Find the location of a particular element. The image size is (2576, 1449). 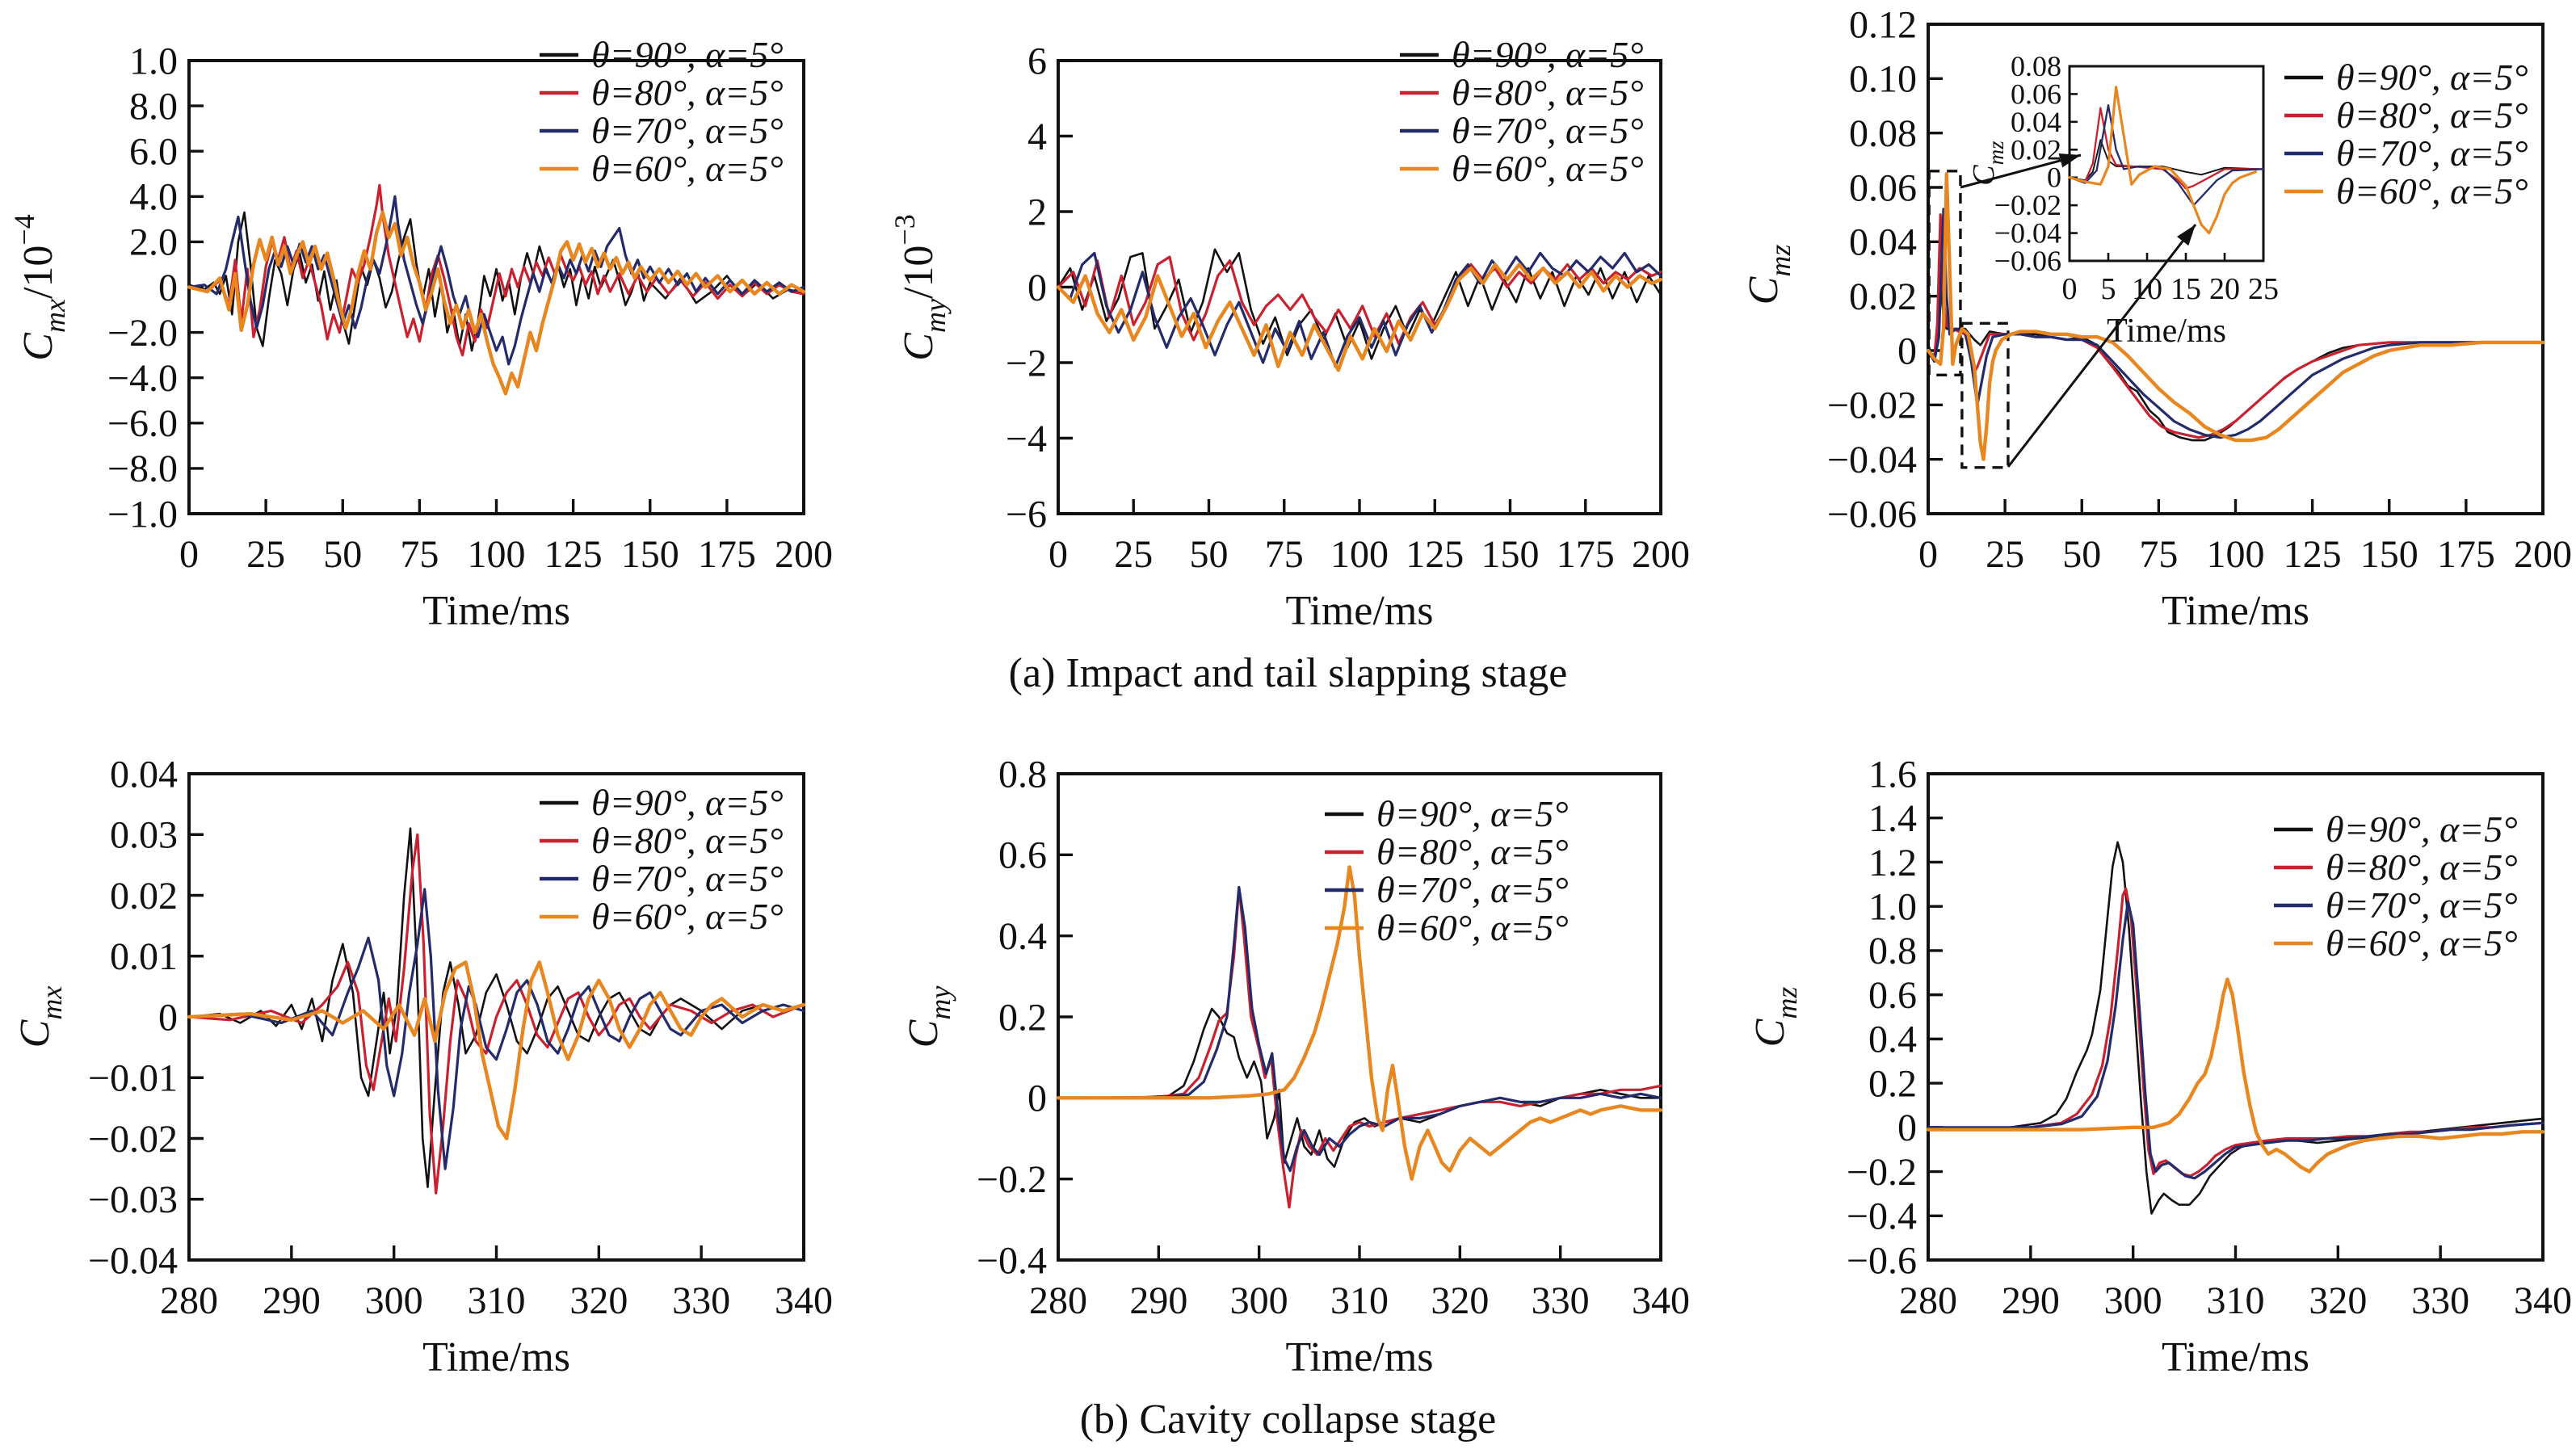

x-tick-label: 125 is located at coordinates (2313, 554).